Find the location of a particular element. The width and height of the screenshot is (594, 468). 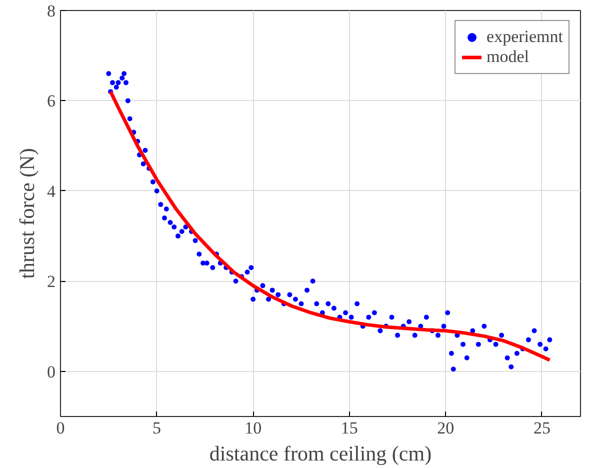

x-tick-label: 20 is located at coordinates (445, 428).